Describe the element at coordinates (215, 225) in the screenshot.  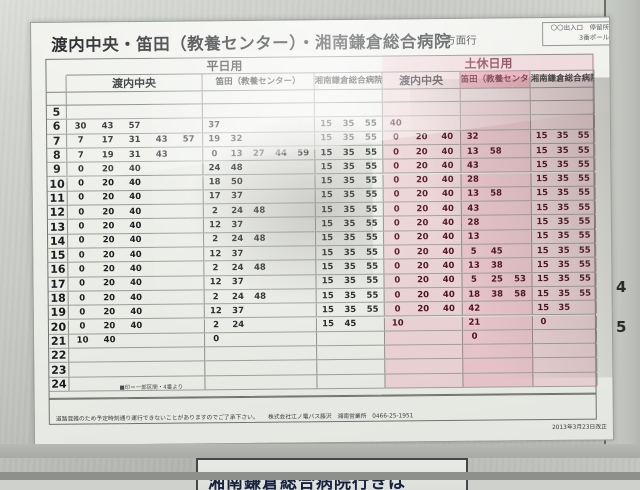
I see `minute-value: 12` at that location.